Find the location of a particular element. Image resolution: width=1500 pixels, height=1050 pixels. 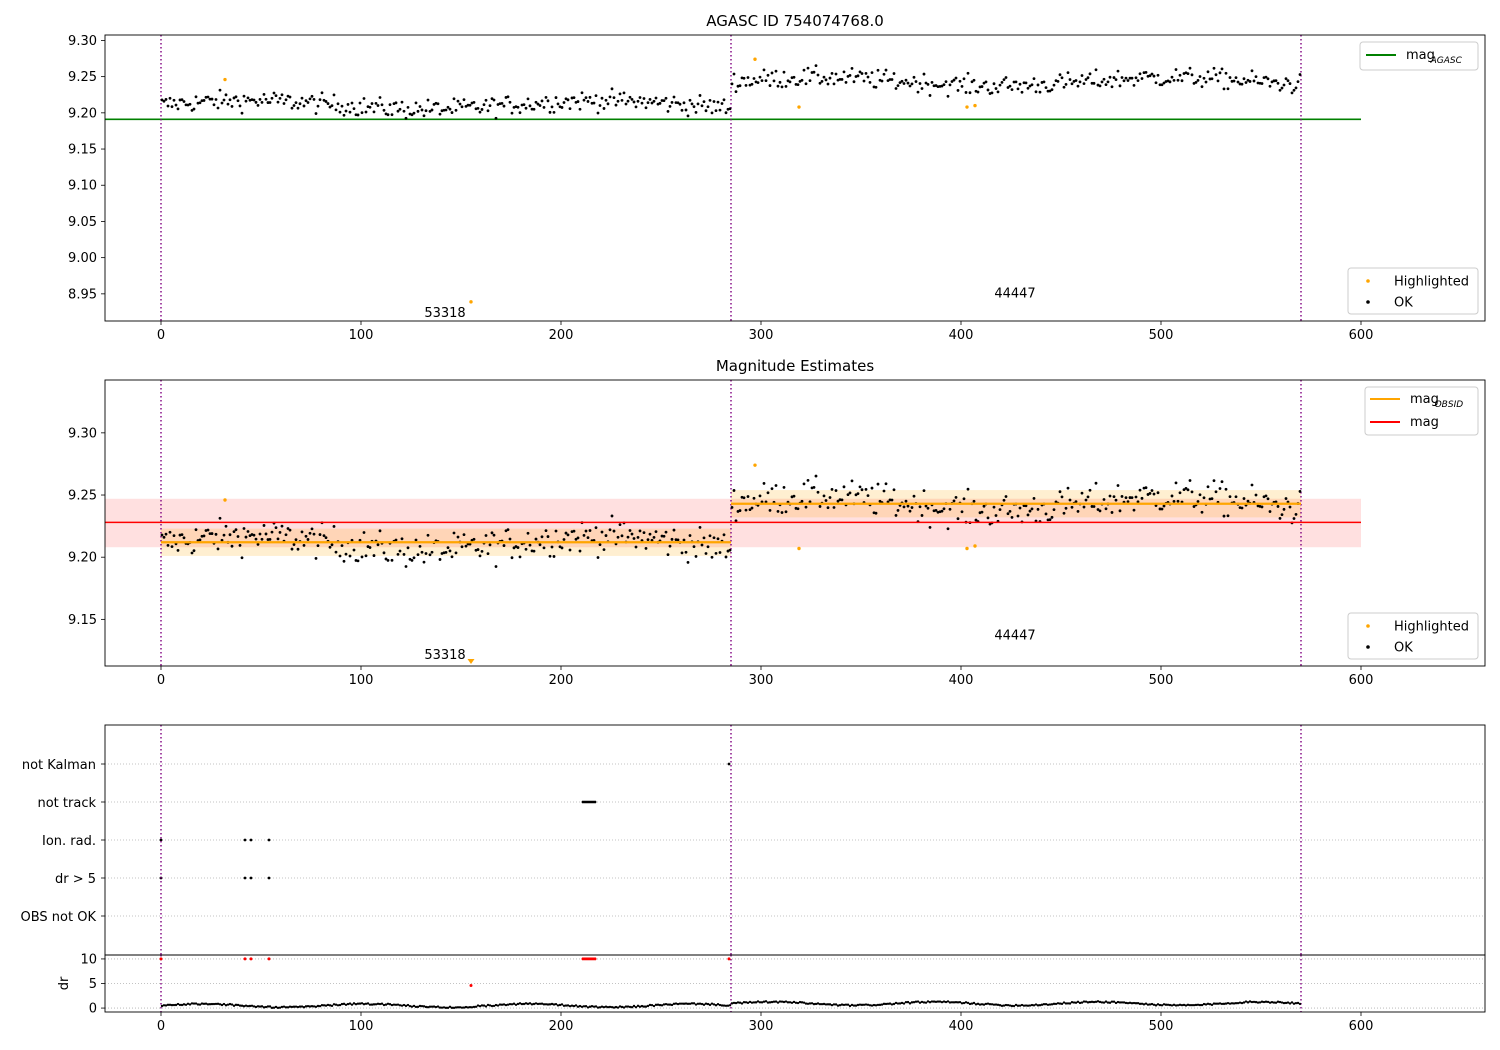

y-tick-label: 10 is located at coordinates (88, 959).